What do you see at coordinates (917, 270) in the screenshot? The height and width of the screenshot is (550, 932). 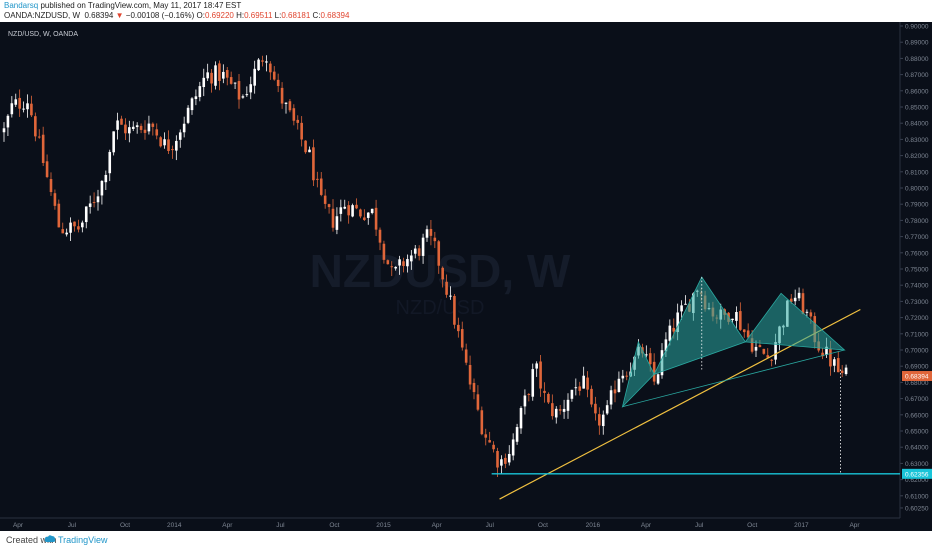 I see `y-tick-label: 0.75000` at bounding box center [917, 270].